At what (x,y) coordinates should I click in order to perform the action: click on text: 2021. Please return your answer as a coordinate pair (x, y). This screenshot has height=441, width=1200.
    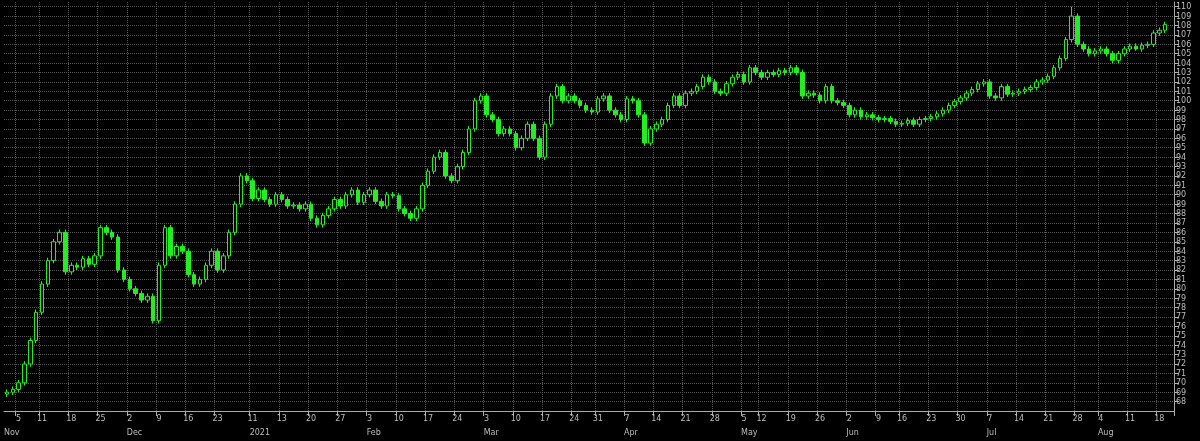
    Looking at the image, I should click on (259, 432).